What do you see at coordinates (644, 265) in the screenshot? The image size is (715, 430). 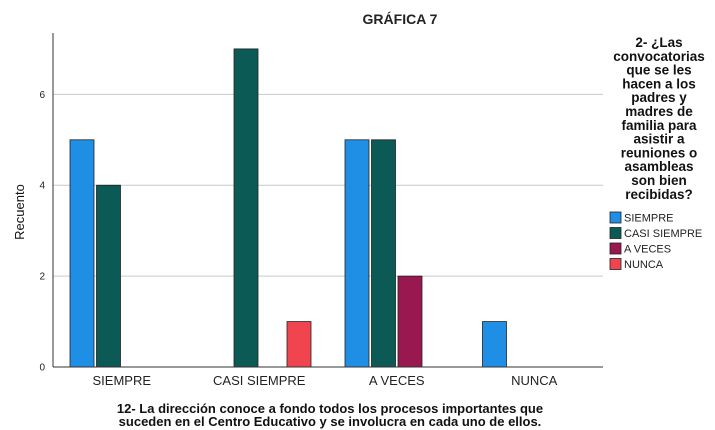 I see `legend-entry-label: NUNCA` at bounding box center [644, 265].